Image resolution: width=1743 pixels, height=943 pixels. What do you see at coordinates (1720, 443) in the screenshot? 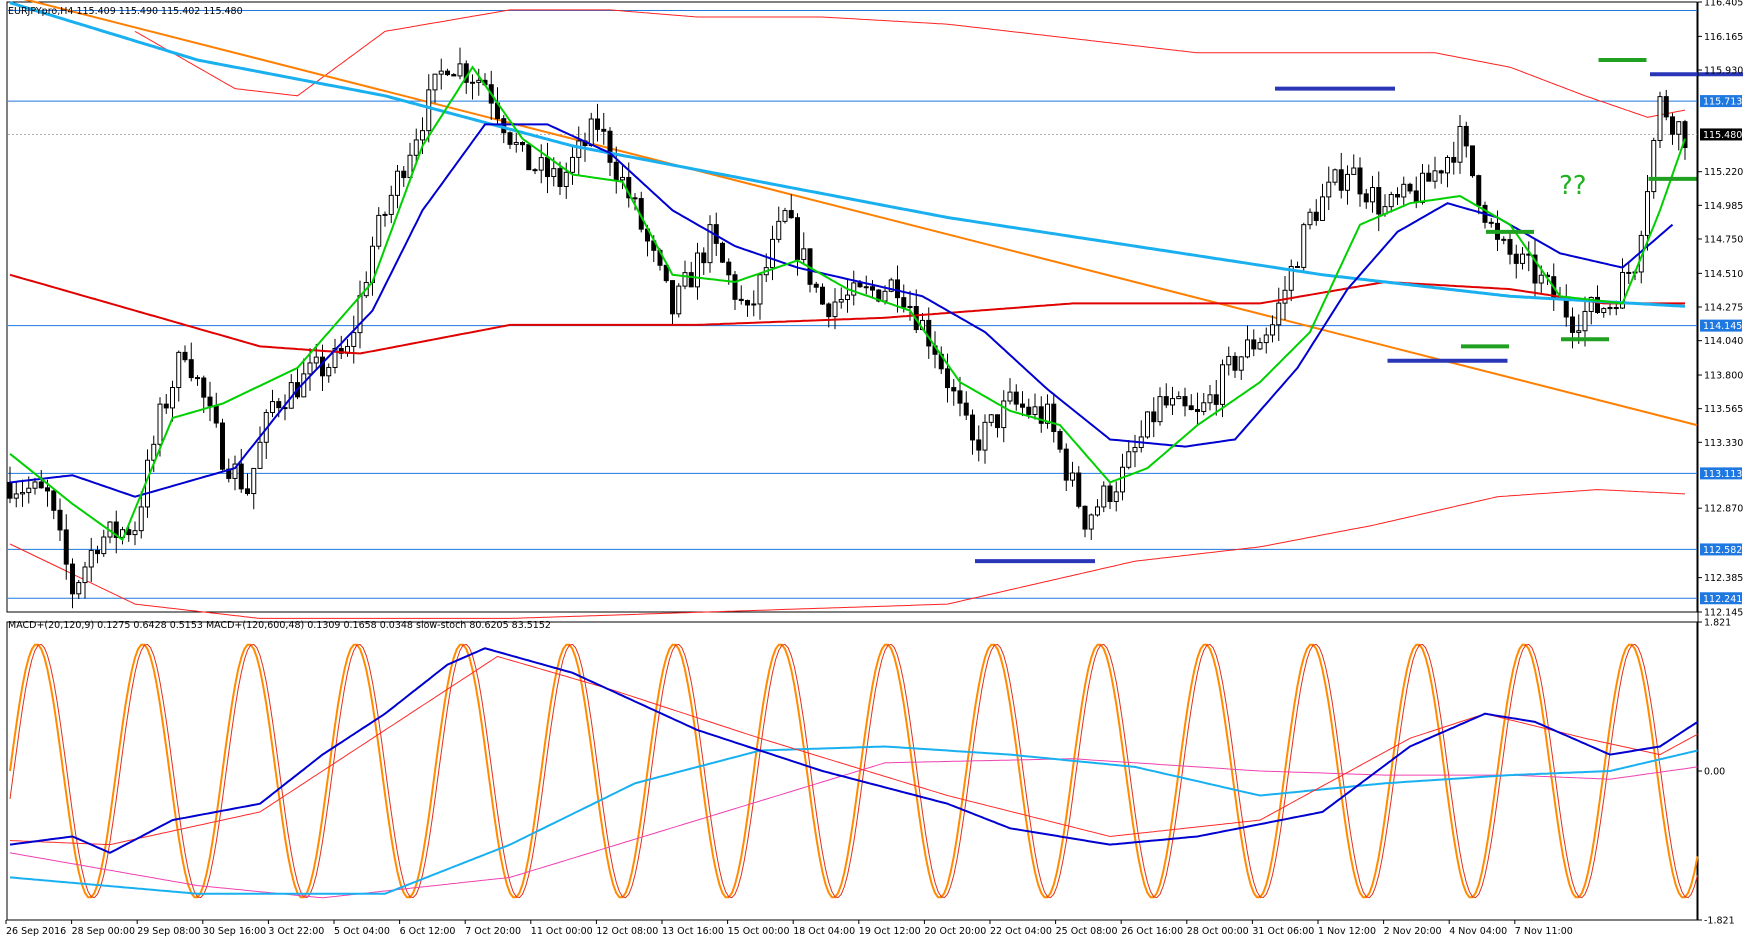
I see `y-tick: 113.330` at bounding box center [1720, 443].